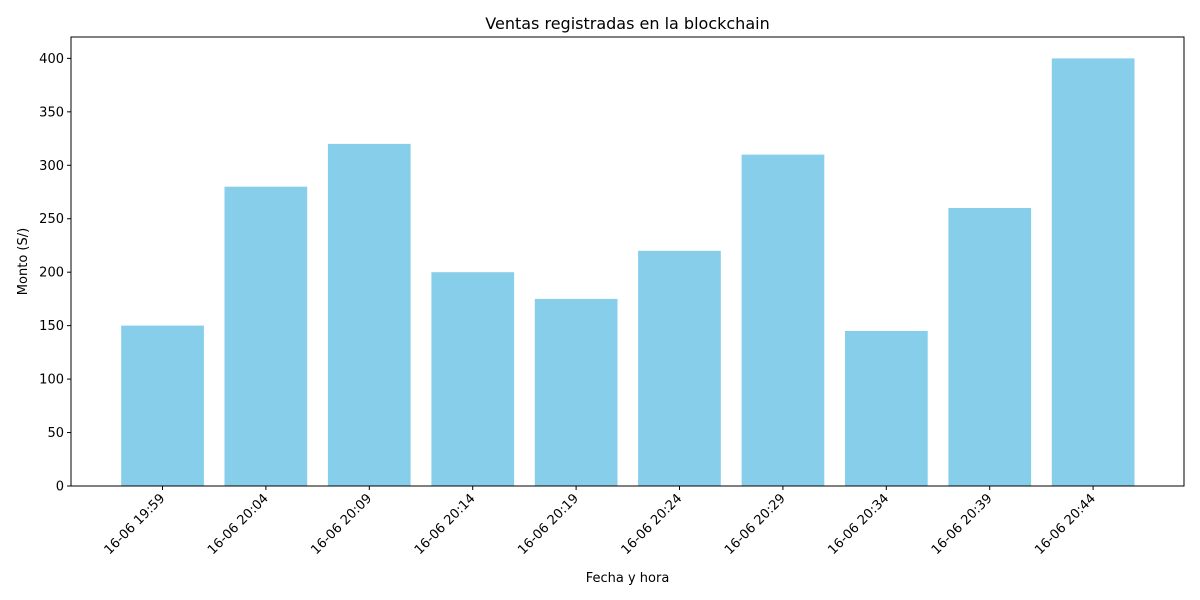  Describe the element at coordinates (628, 578) in the screenshot. I see `x-axis-label: Fecha y hora` at that location.